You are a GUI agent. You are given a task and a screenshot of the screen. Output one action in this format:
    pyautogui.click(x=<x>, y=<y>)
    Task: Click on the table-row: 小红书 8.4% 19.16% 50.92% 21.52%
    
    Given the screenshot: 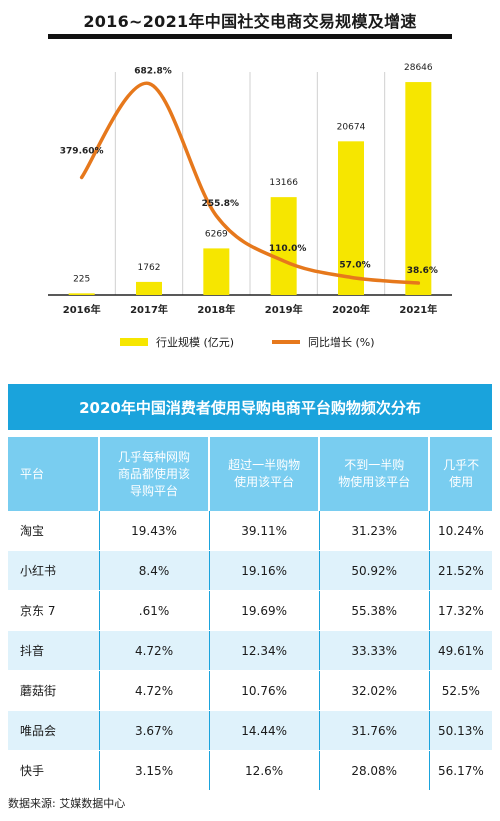 What is the action you would take?
    pyautogui.click(x=250, y=570)
    